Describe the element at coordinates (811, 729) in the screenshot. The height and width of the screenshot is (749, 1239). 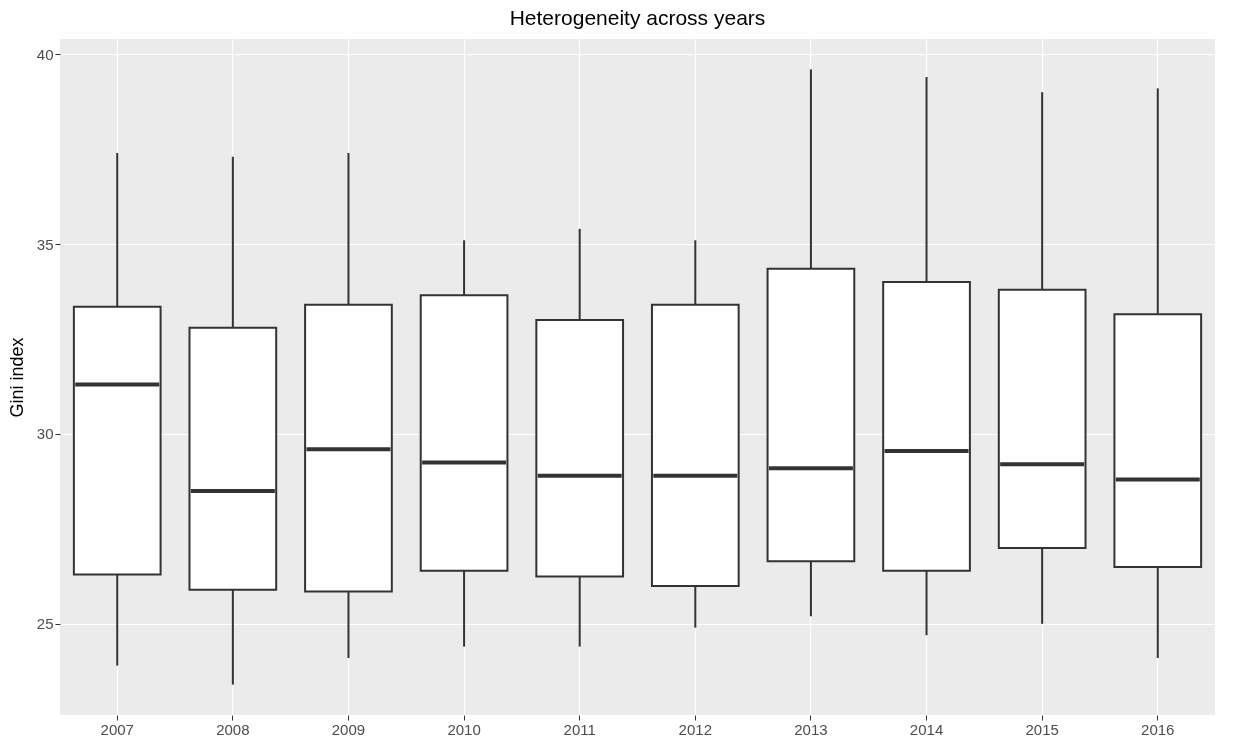
I see `x-tick-label: 2013` at that location.